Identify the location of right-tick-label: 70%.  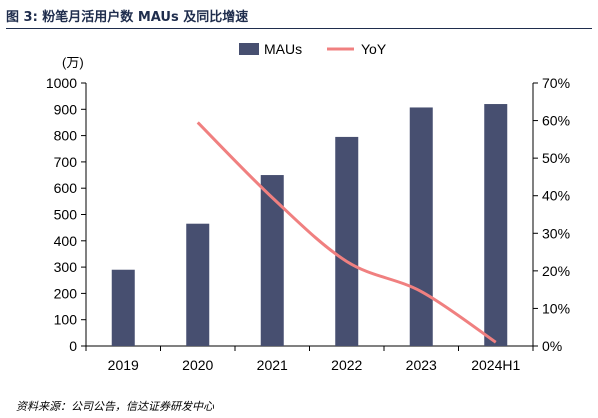
(556, 83).